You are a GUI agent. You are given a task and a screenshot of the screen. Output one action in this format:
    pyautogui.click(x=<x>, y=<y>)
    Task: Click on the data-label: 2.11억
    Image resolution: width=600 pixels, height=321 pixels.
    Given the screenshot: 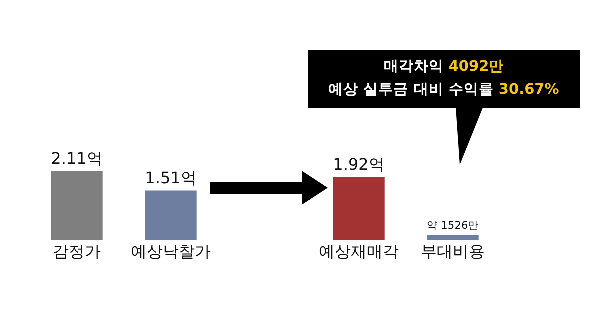 What is the action you would take?
    pyautogui.click(x=77, y=158)
    